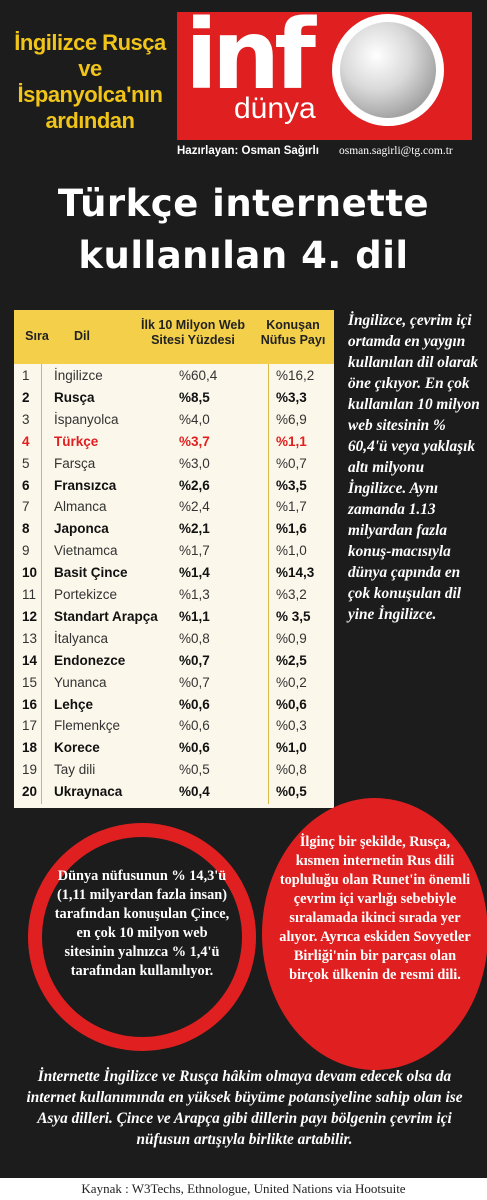 The width and height of the screenshot is (487, 1200). What do you see at coordinates (194, 551) in the screenshot?
I see `table-cell-web-share: %1,7` at bounding box center [194, 551].